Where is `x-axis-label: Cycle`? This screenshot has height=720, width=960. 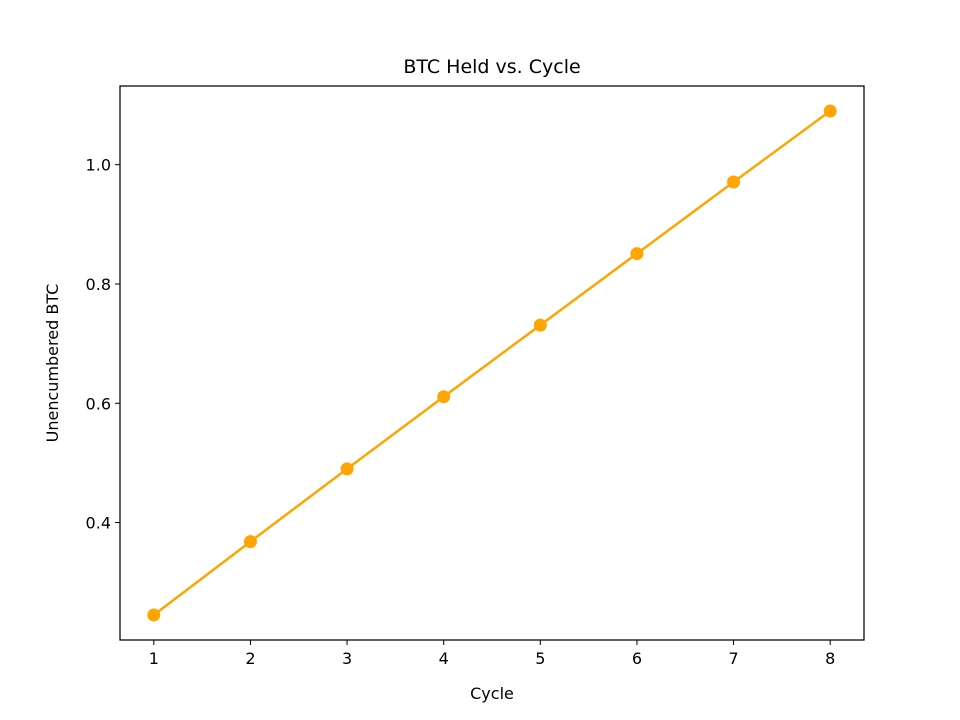
x-axis-label: Cycle is located at coordinates (492, 693).